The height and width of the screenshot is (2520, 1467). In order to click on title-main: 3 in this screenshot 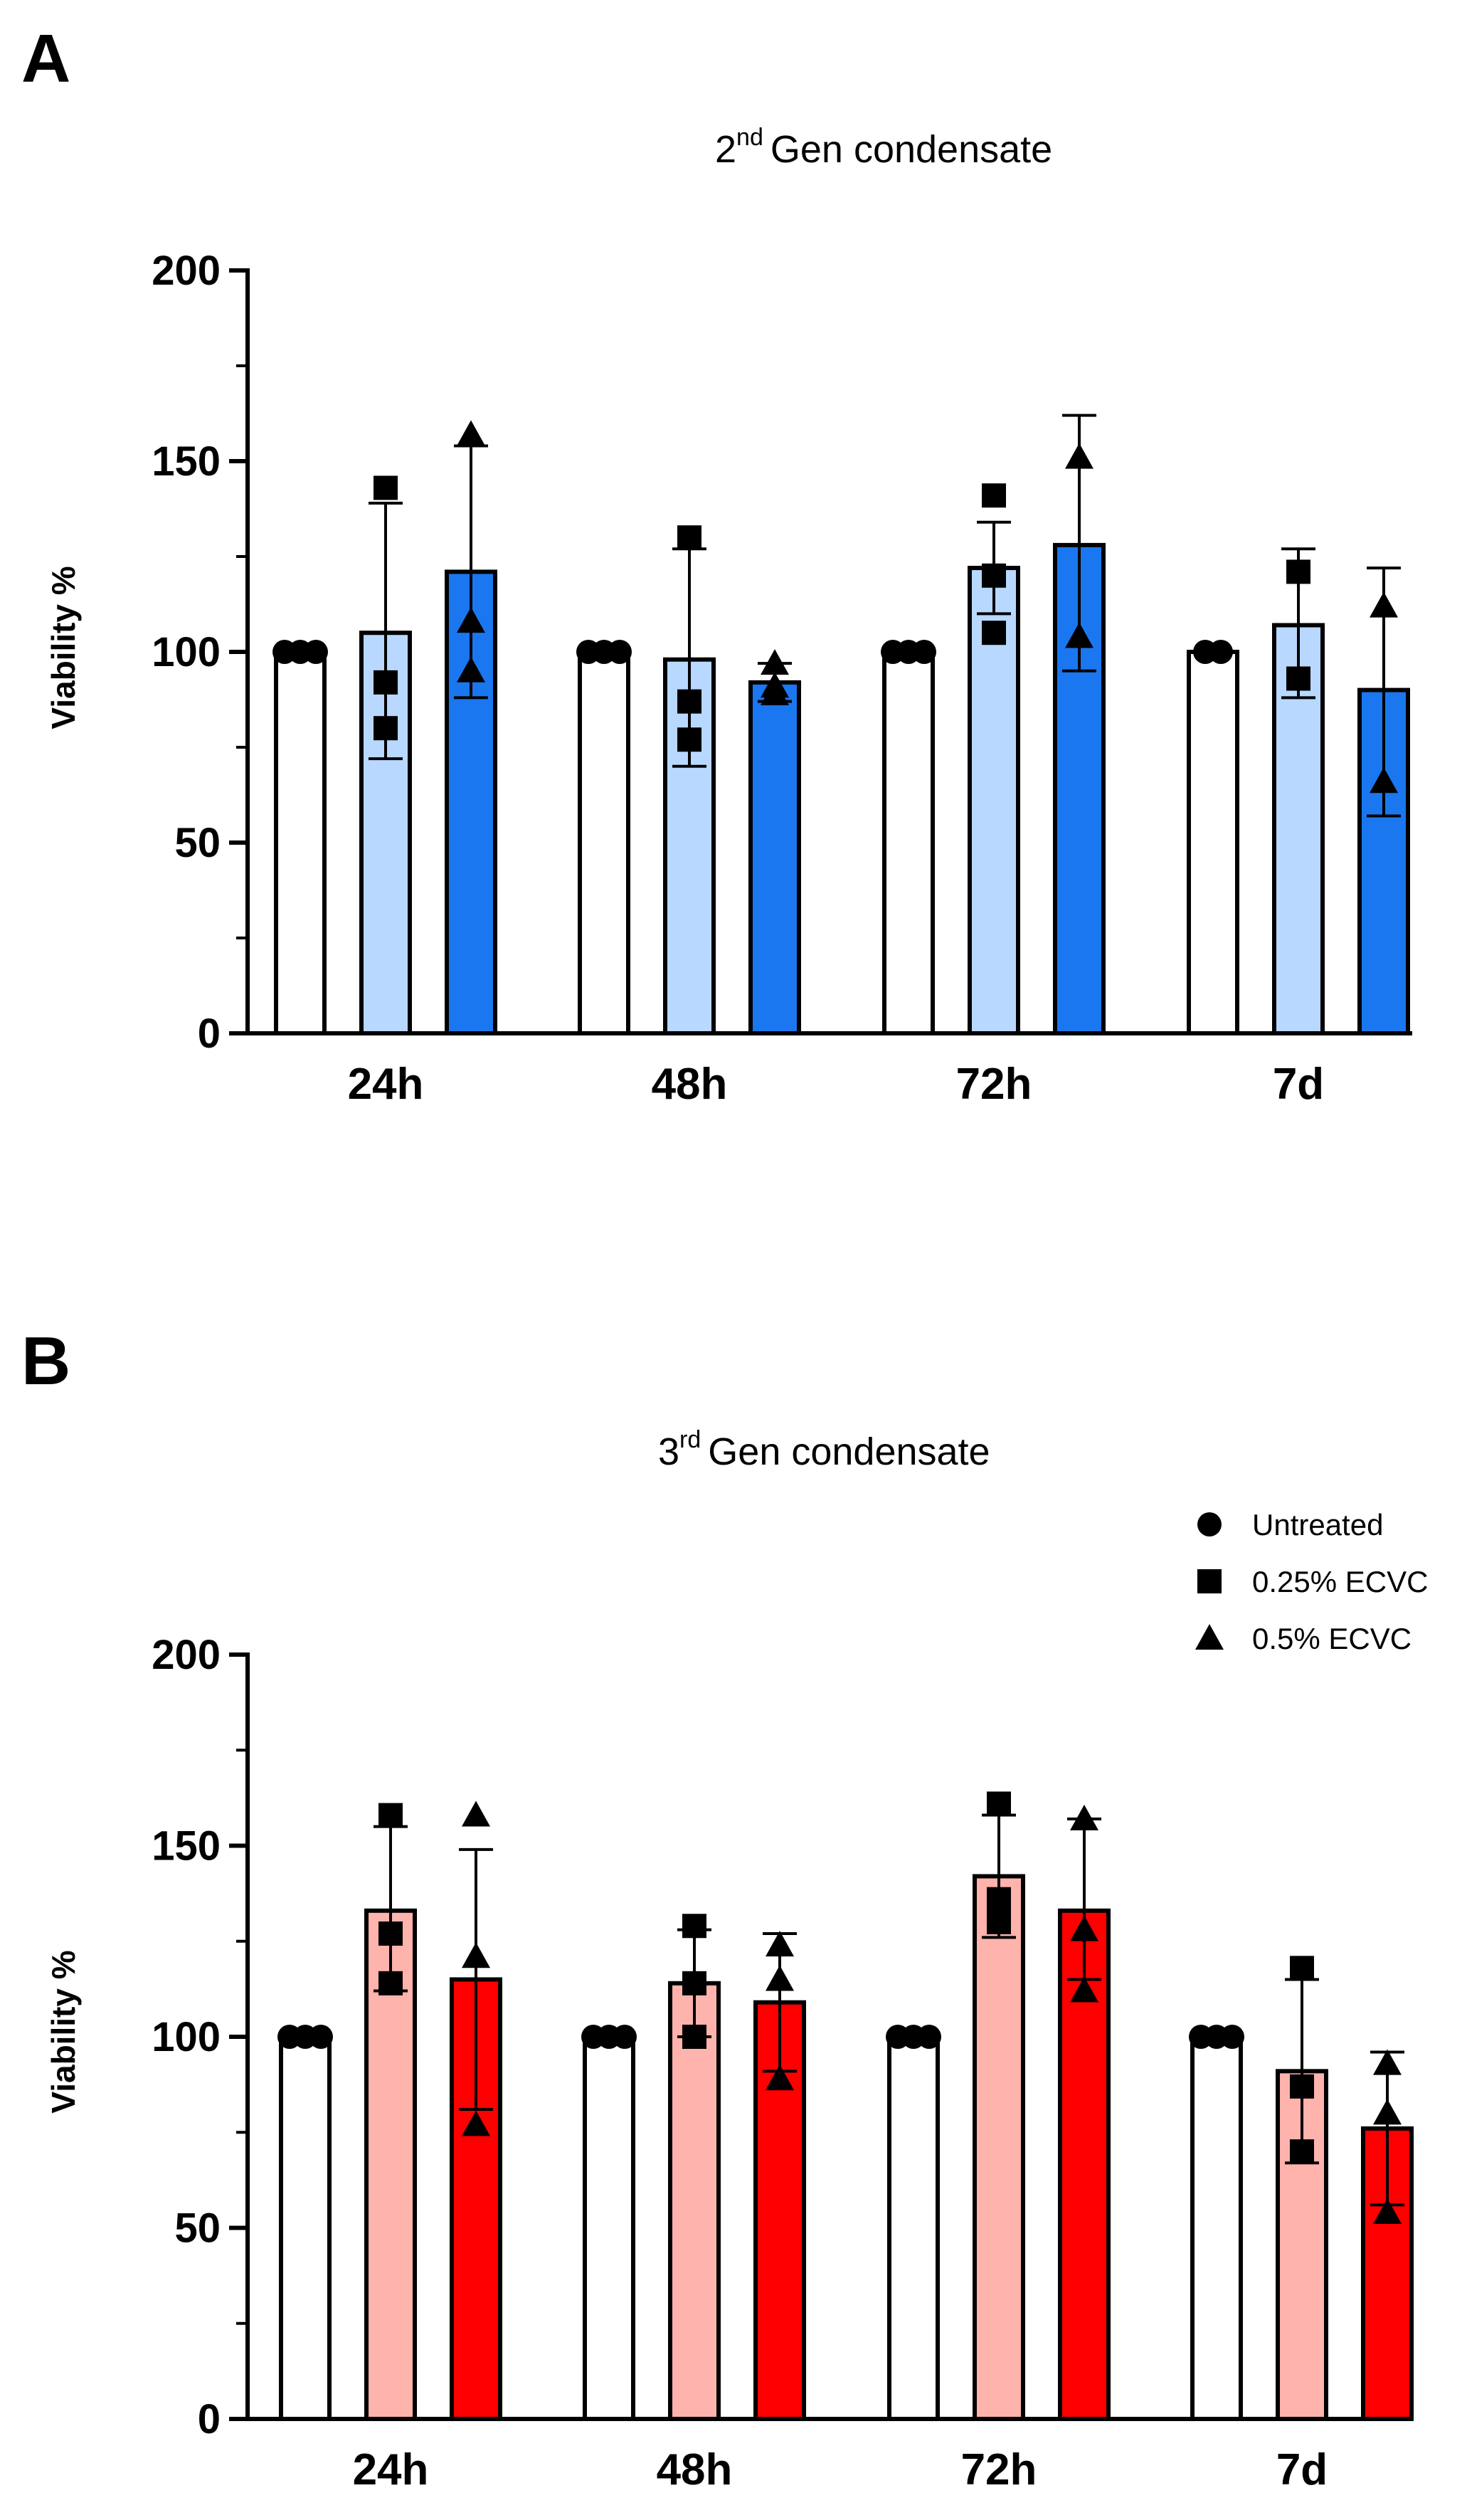, I will do `click(668, 1451)`.